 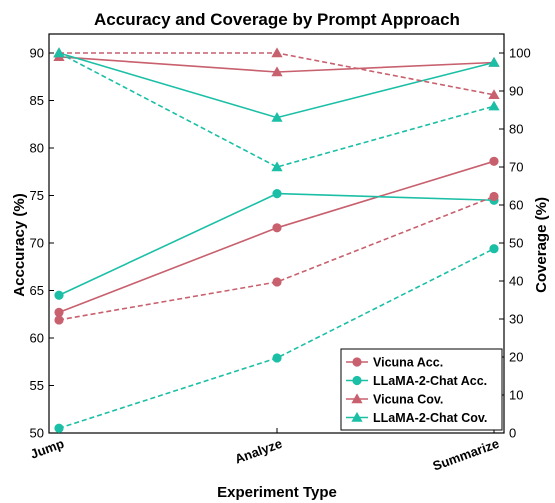 What do you see at coordinates (37, 385) in the screenshot?
I see `left-tick-label: 55` at bounding box center [37, 385].